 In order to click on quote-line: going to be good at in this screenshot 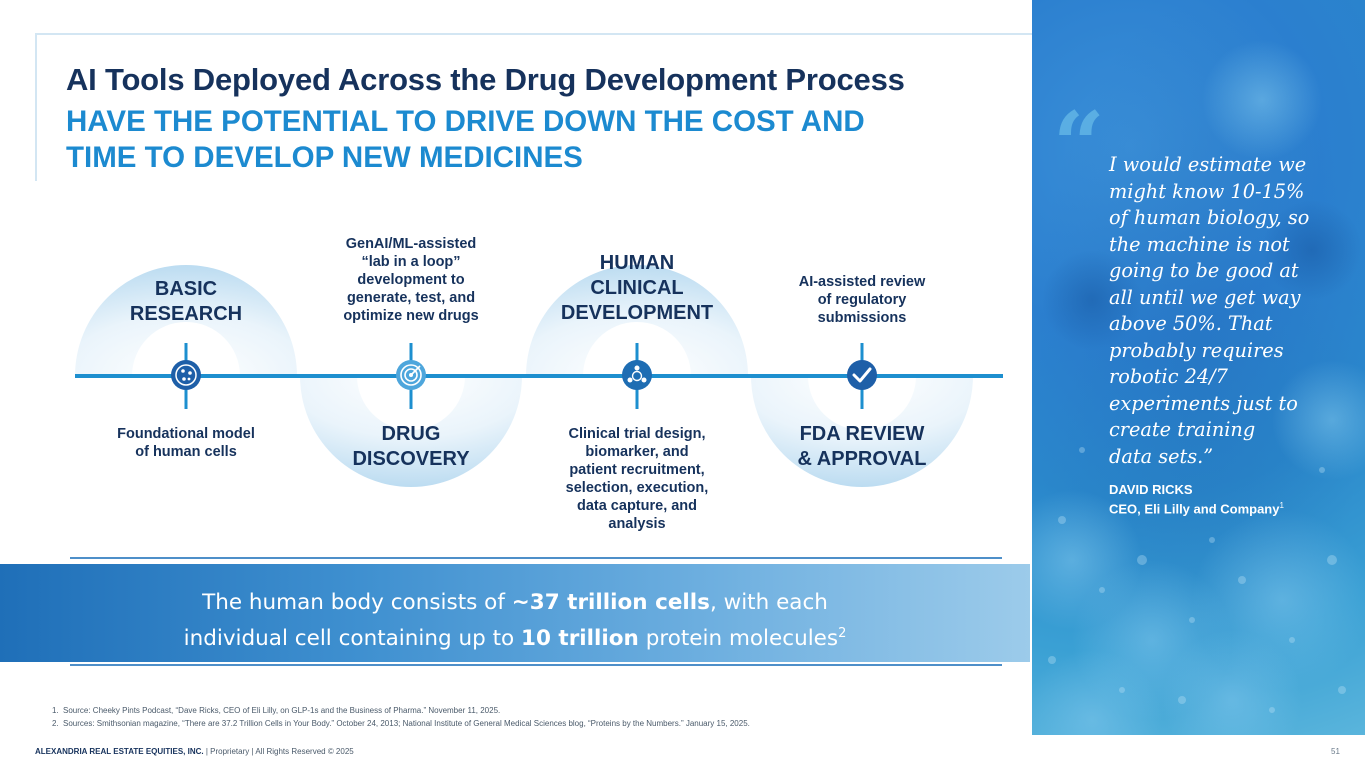, I will do `click(1204, 270)`.